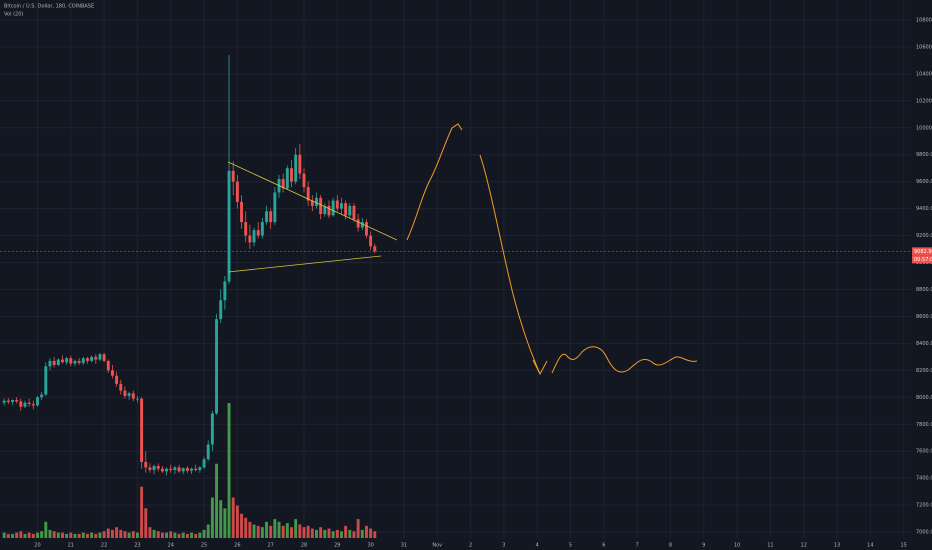  What do you see at coordinates (104, 546) in the screenshot?
I see `x-tick-label: 22` at bounding box center [104, 546].